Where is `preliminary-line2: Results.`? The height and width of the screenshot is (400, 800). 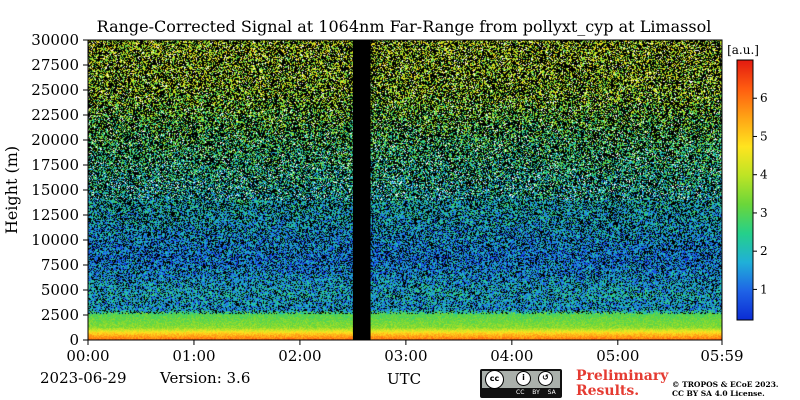 preliminary-line2: Results. is located at coordinates (608, 391).